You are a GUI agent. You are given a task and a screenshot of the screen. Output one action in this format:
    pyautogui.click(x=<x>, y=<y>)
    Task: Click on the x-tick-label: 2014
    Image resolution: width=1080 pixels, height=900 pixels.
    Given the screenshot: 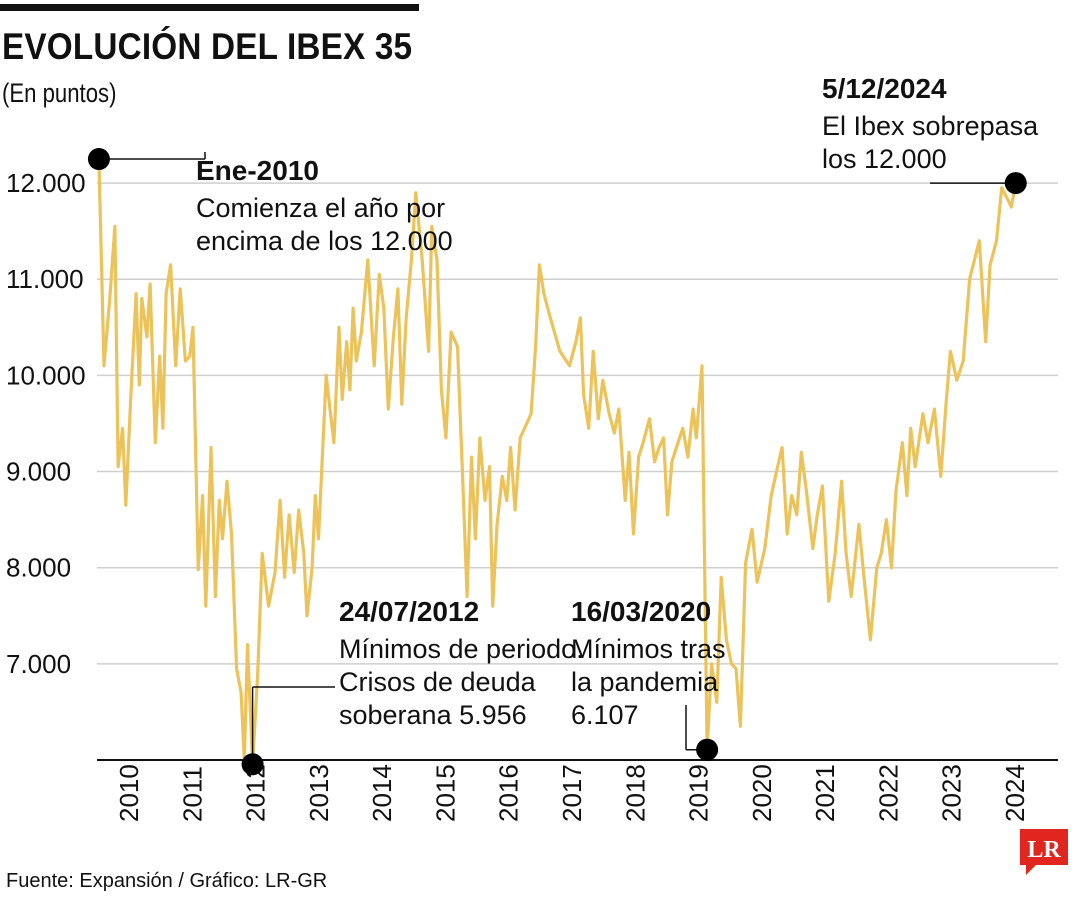 What is the action you would take?
    pyautogui.click(x=382, y=793)
    